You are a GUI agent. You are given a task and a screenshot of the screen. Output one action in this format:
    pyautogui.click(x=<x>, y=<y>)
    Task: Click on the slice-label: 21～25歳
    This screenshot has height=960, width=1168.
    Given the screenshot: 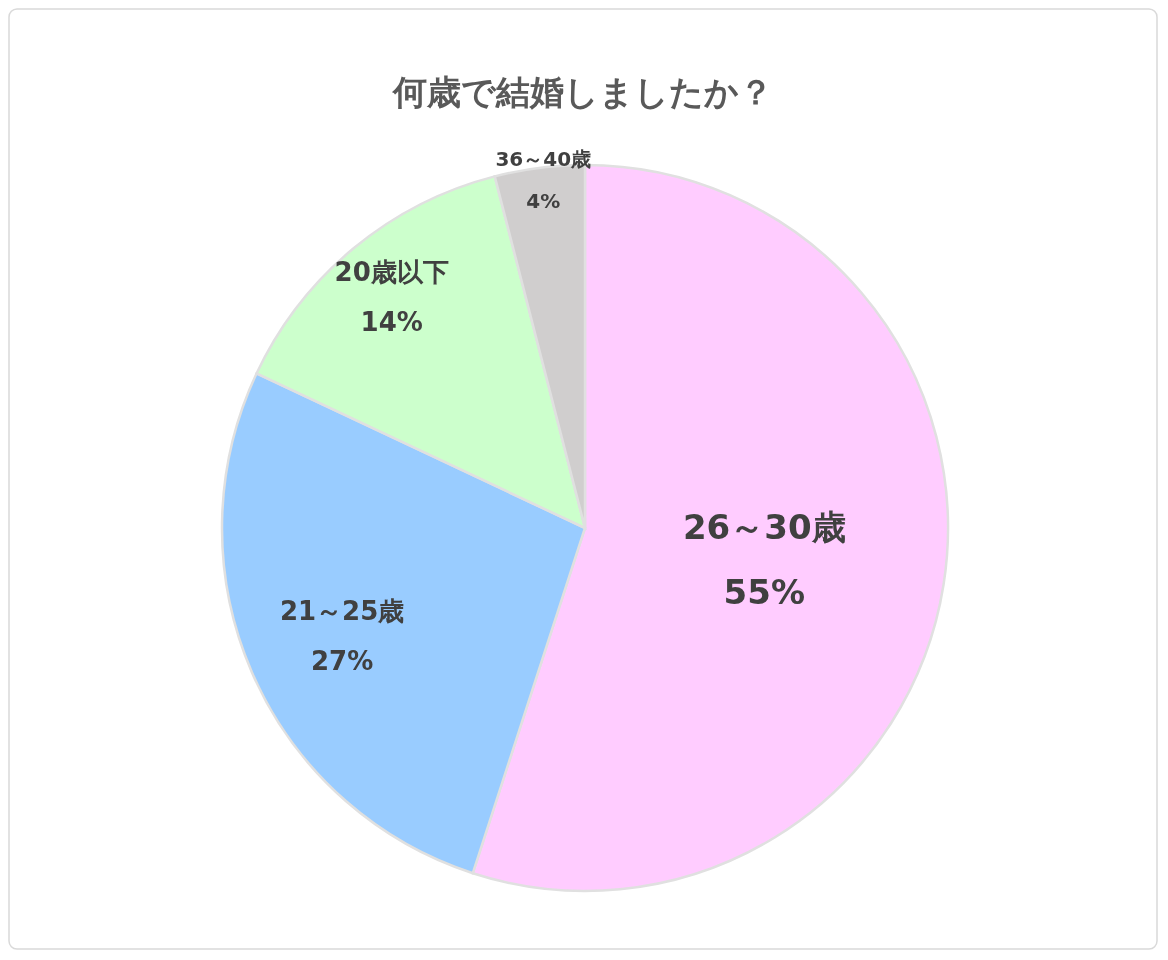 What is the action you would take?
    pyautogui.click(x=342, y=611)
    